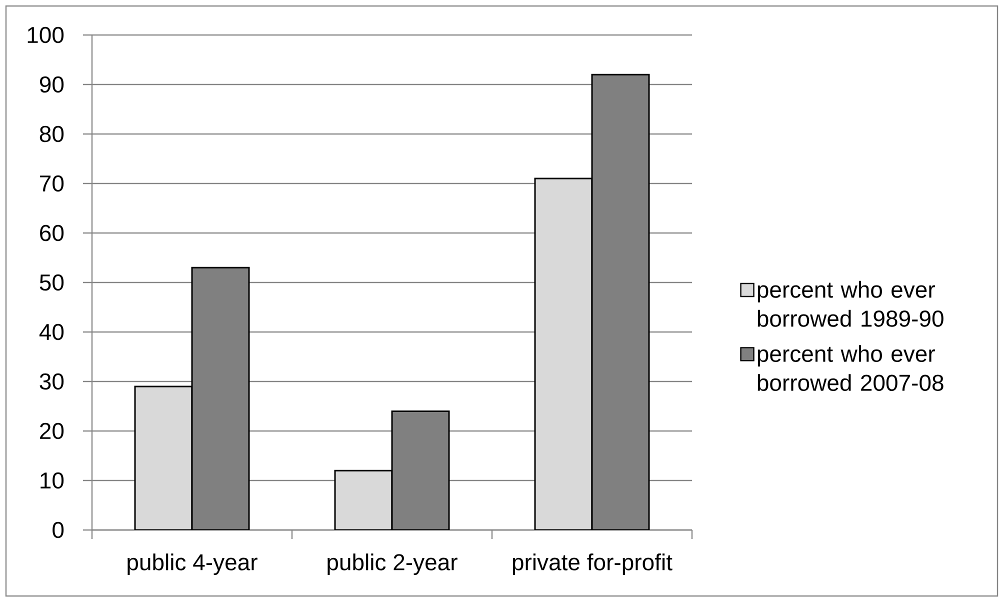 Image resolution: width=999 pixels, height=599 pixels. What do you see at coordinates (52, 480) in the screenshot?
I see `y-tick-label: 10` at bounding box center [52, 480].